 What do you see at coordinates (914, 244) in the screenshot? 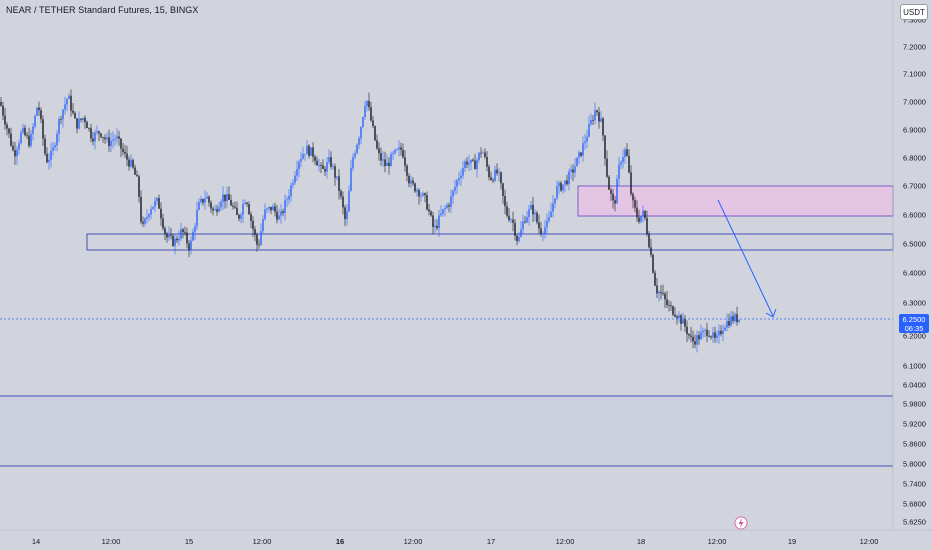
I see `y-tick-label: 6.5000` at bounding box center [914, 244].